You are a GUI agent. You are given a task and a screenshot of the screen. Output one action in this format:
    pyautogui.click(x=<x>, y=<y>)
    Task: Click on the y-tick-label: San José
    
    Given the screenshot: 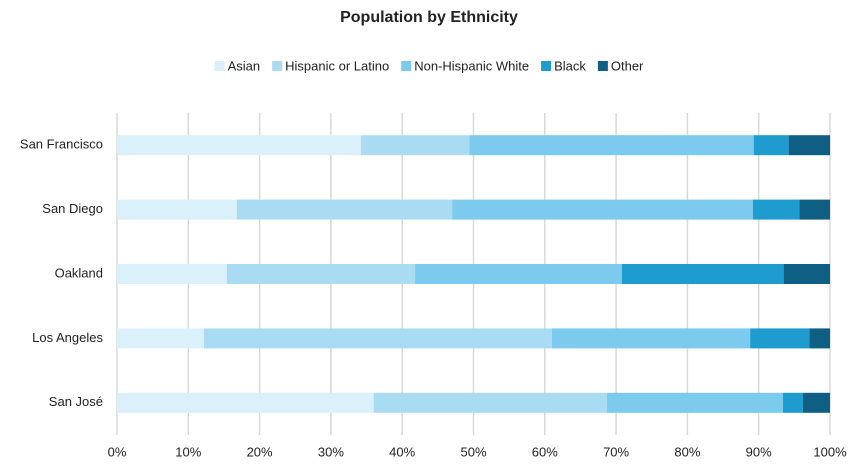 What is the action you would take?
    pyautogui.click(x=76, y=401)
    